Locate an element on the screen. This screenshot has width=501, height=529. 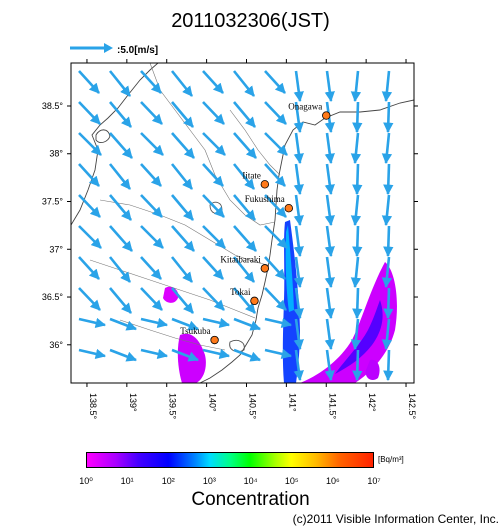
lon-tick-label: 140.5° is located at coordinates (252, 406).